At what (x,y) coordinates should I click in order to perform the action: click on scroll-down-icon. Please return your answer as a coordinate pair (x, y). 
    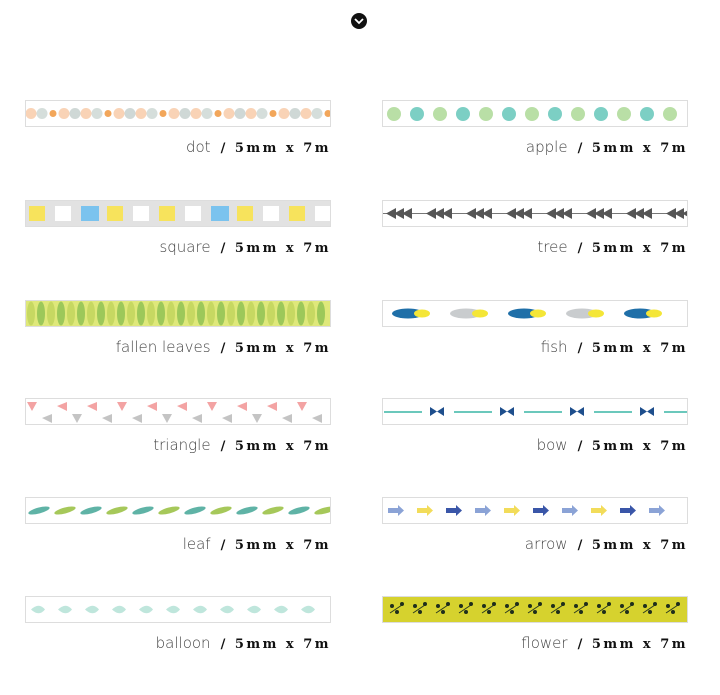
    Looking at the image, I should click on (359, 21).